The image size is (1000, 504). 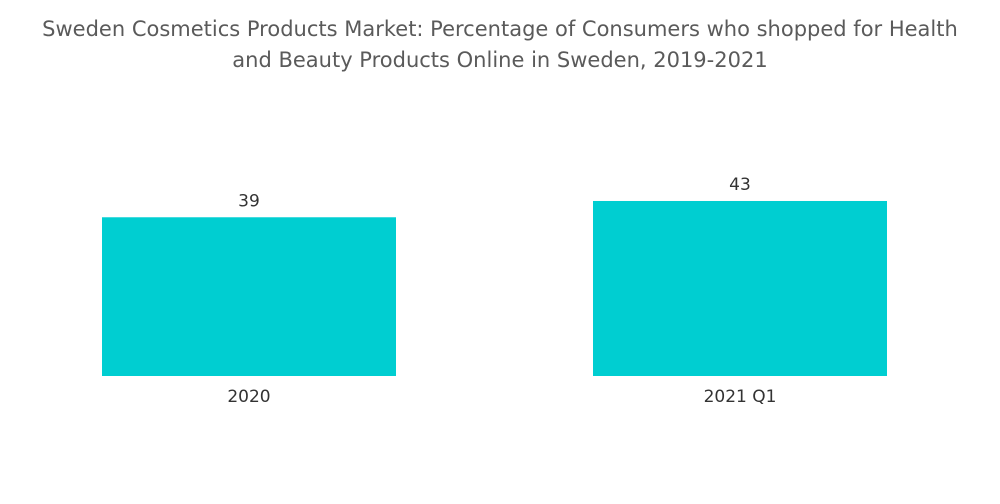 What do you see at coordinates (248, 397) in the screenshot?
I see `category-label-1: 2020` at bounding box center [248, 397].